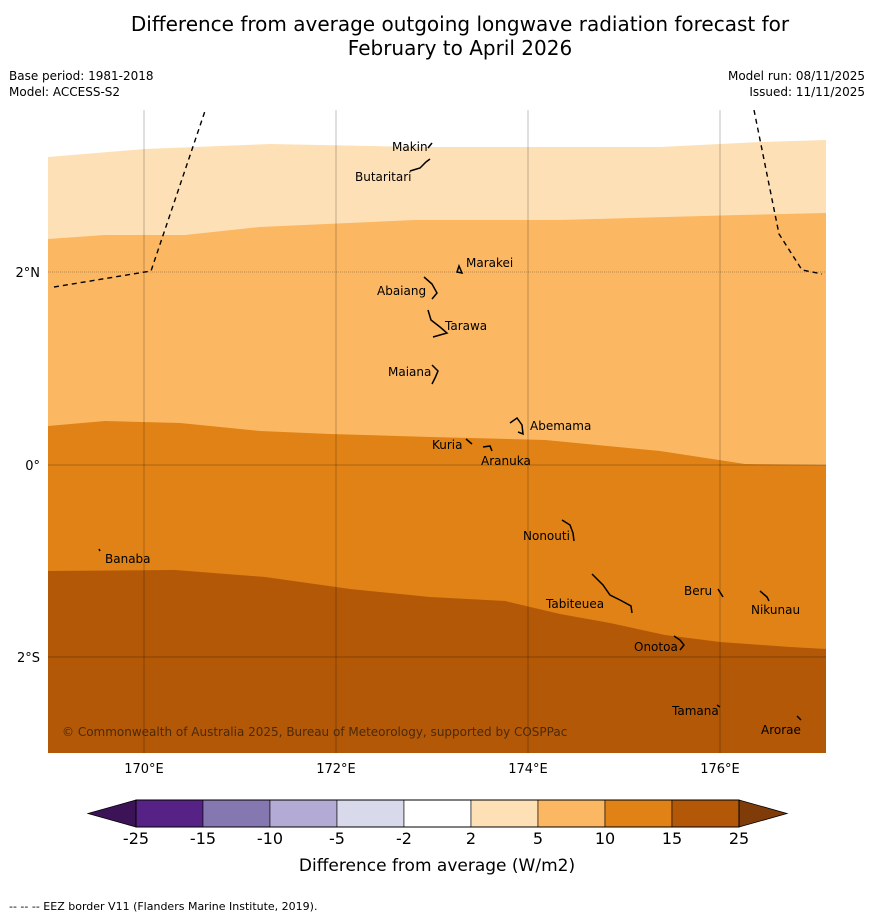  Describe the element at coordinates (720, 593) in the screenshot. I see `island-beru` at that location.